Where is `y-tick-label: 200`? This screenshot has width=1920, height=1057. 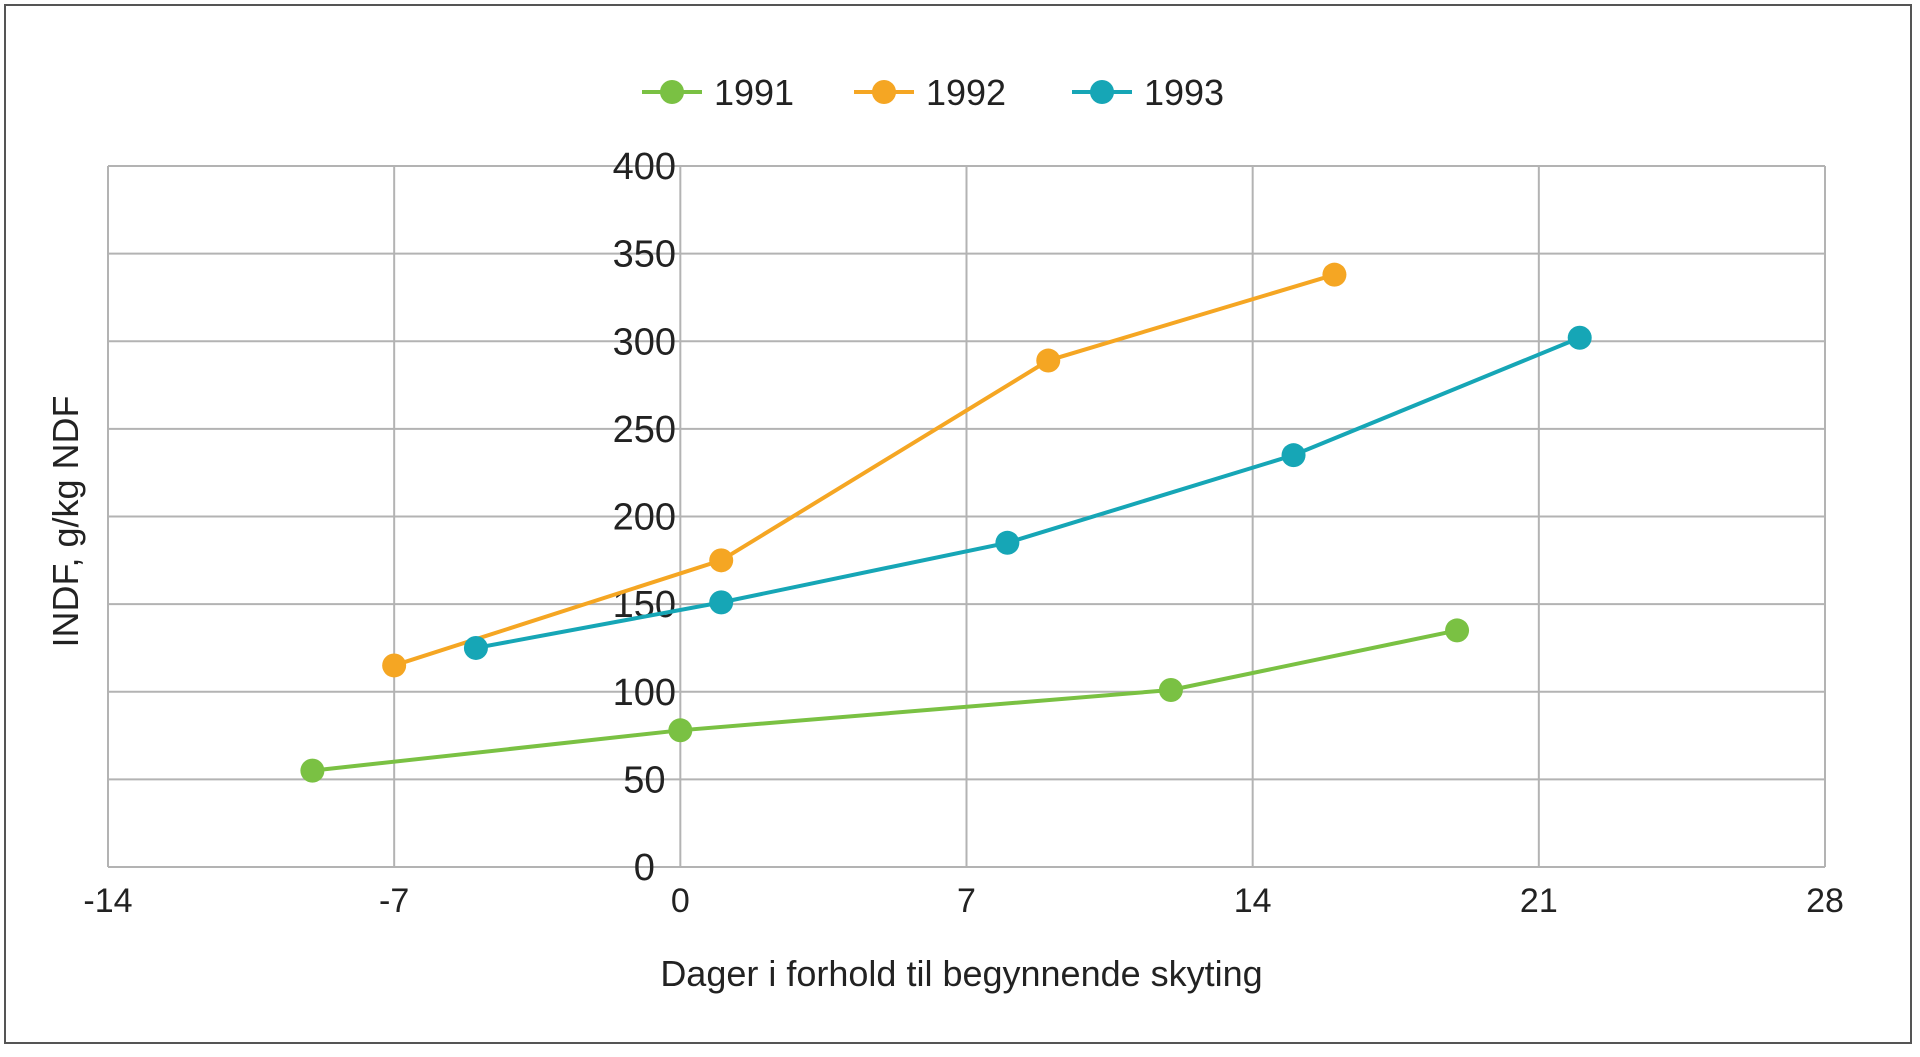 y-tick-label: 200 is located at coordinates (644, 518).